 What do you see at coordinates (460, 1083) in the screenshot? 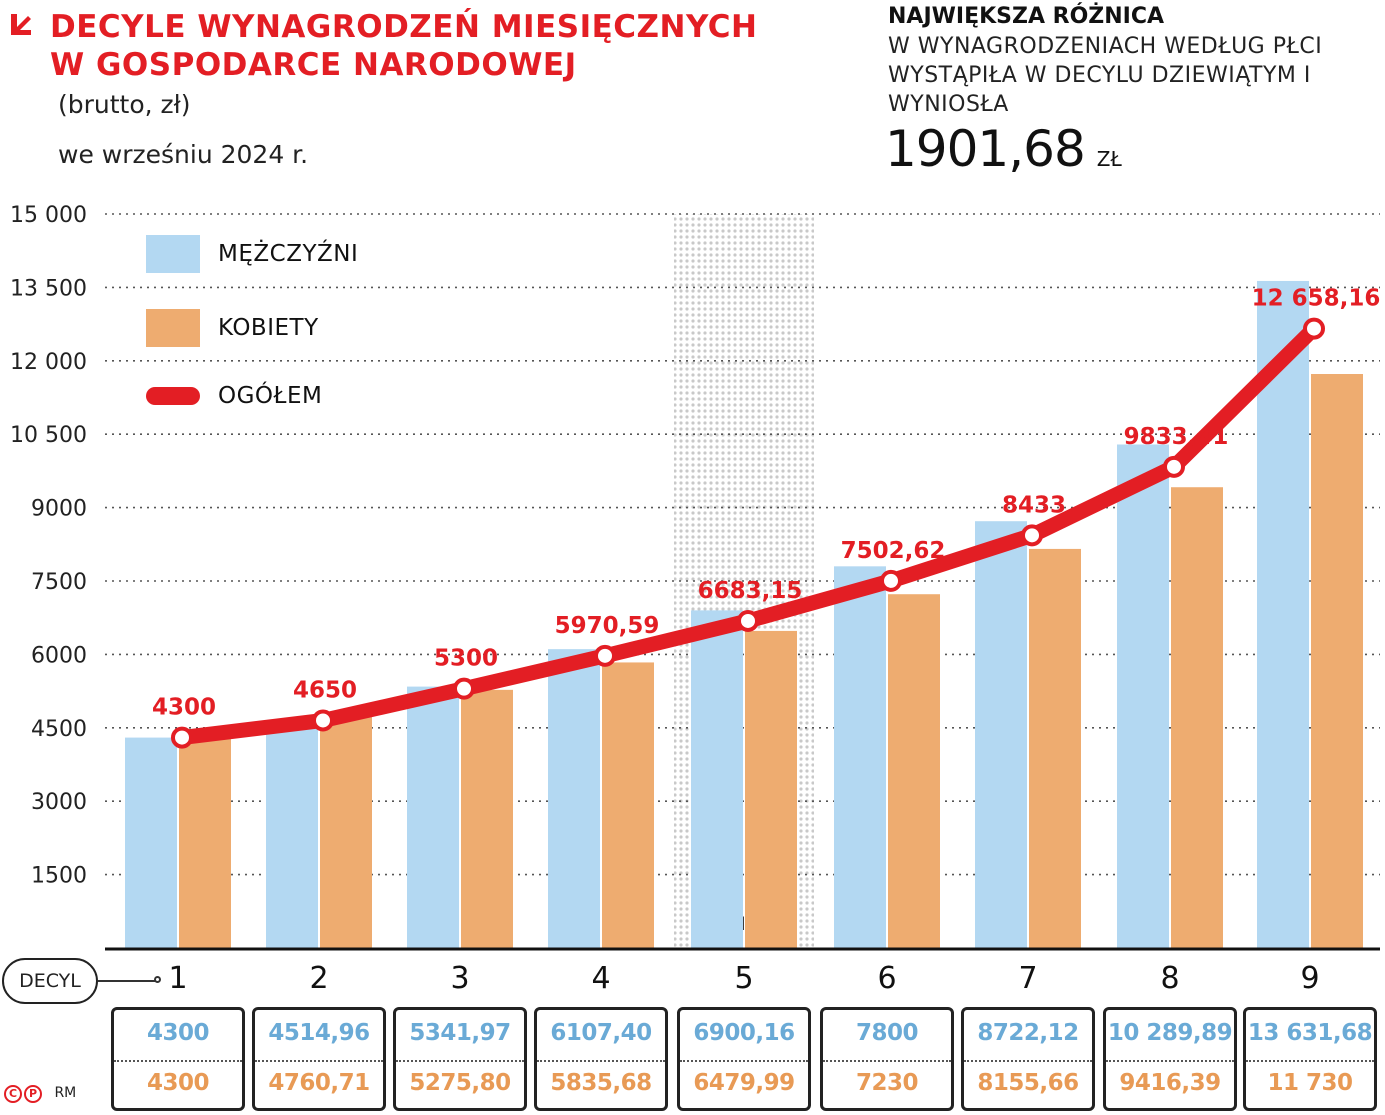
I see `value-women: 5275,80` at bounding box center [460, 1083].